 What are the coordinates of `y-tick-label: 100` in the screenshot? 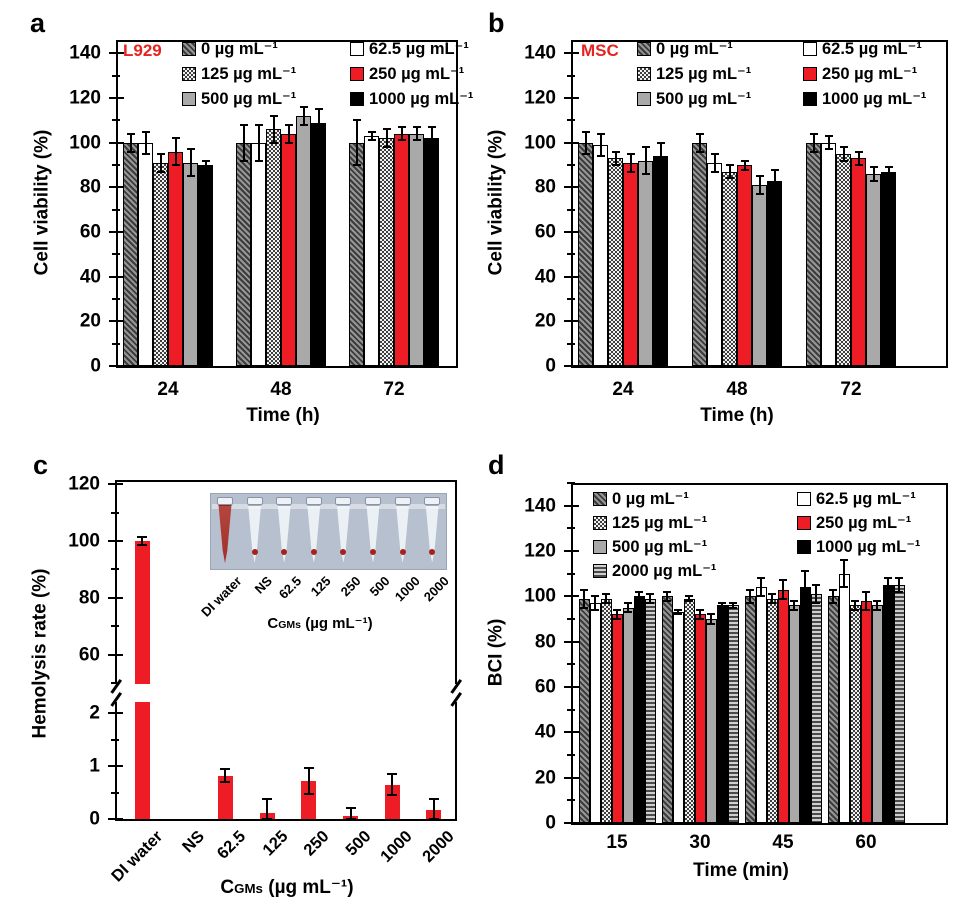 It's located at (540, 596).